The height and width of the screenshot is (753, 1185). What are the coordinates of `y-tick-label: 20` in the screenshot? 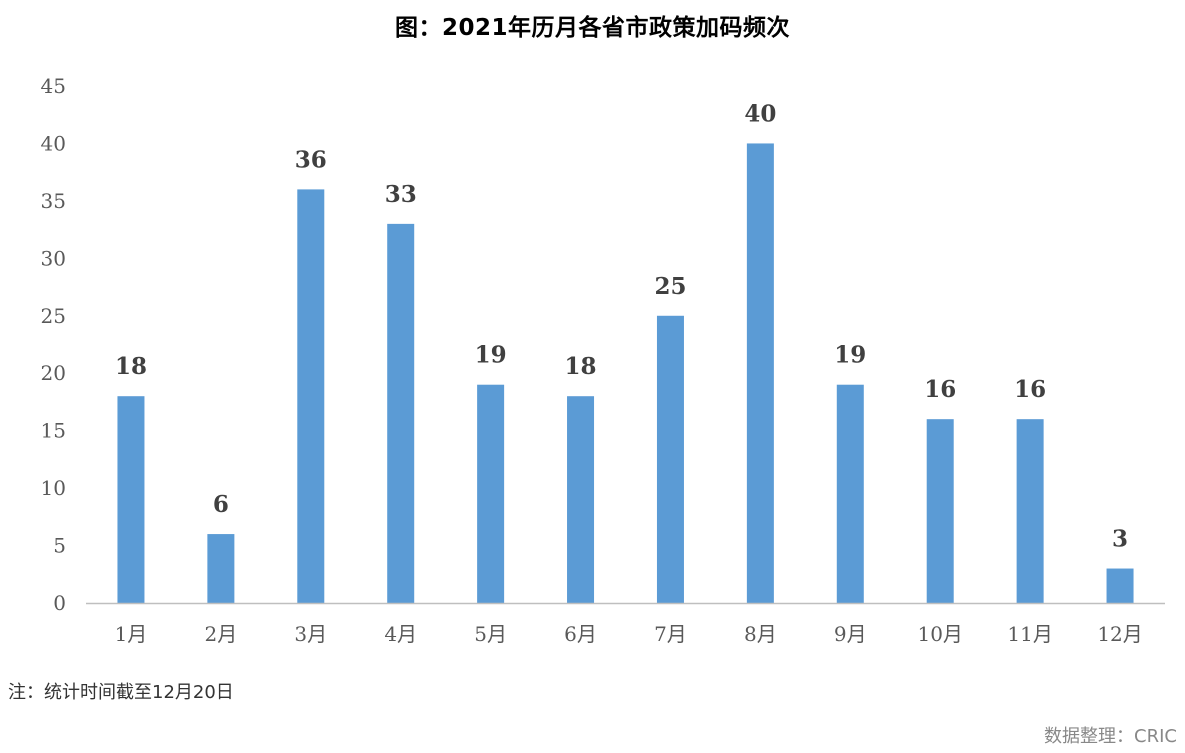 It's located at (53, 373).